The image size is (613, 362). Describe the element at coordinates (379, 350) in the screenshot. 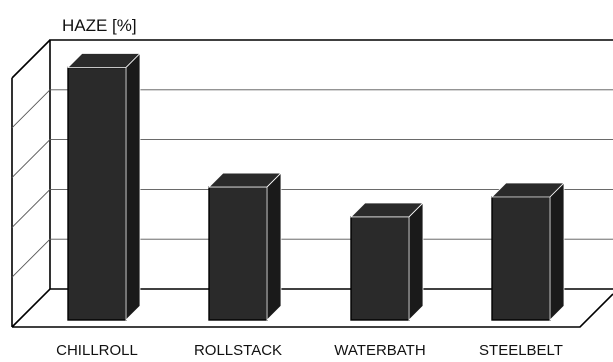

I see `category-label: WATERBATH` at that location.